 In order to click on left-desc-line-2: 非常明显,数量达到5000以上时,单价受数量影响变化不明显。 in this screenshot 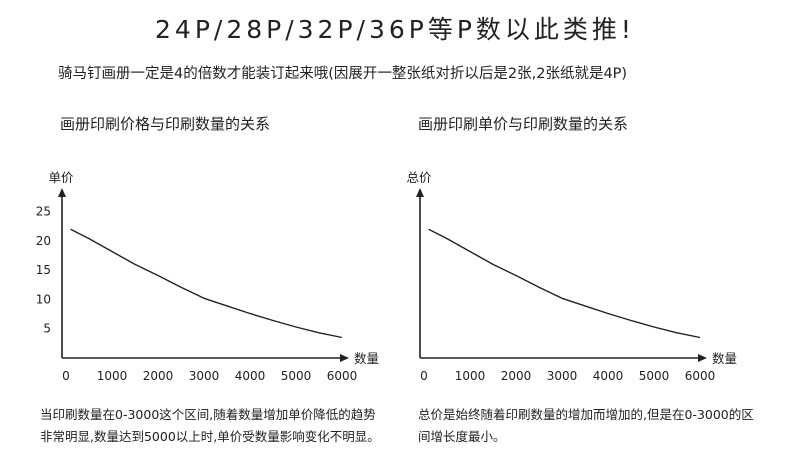, I will do `click(210, 436)`.